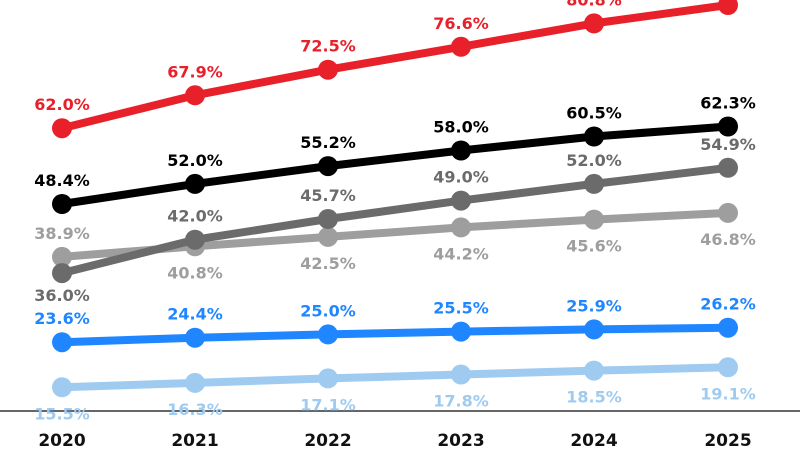 Image resolution: width=800 pixels, height=450 pixels. What do you see at coordinates (461, 127) in the screenshot?
I see `data-label: 58.0%` at bounding box center [461, 127].